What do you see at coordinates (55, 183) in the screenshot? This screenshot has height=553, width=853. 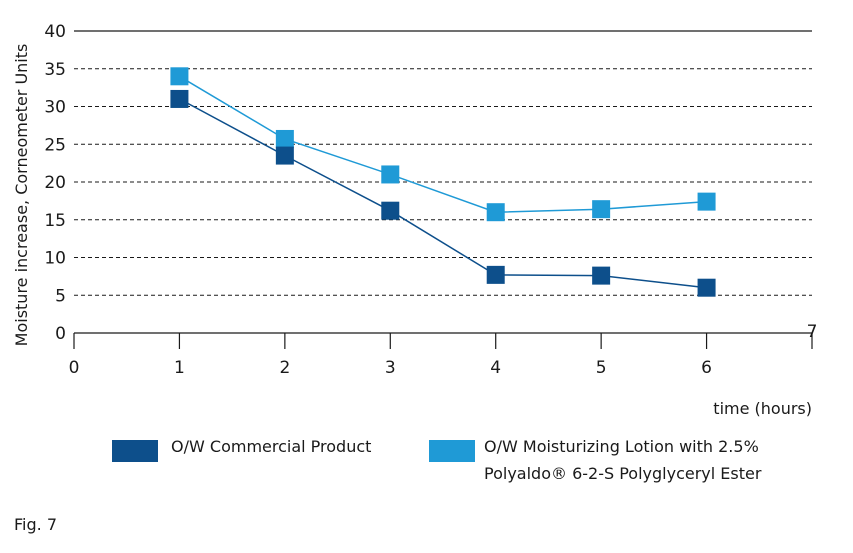 I see `y-tick-label-20: 20` at bounding box center [55, 183].